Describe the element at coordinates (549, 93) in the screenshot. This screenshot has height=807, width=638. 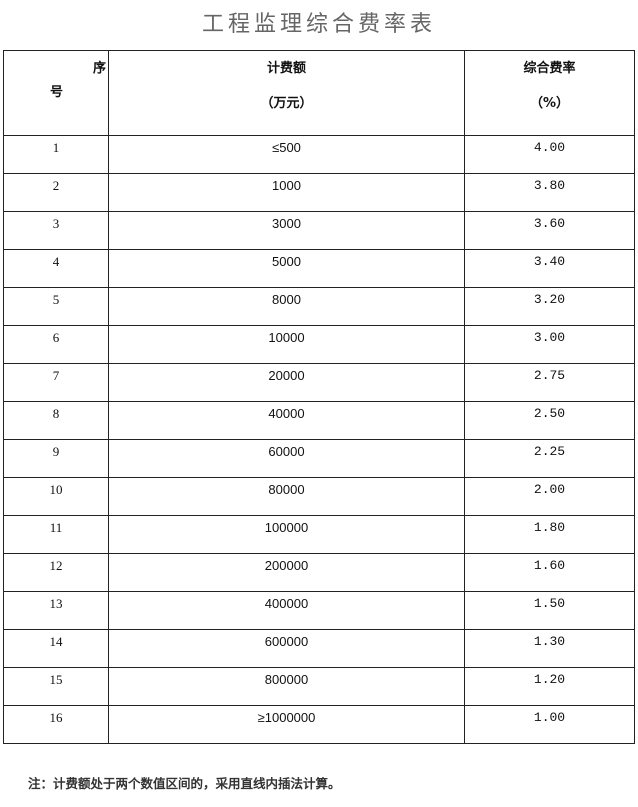
I see `header-rate: 综合费率 （%）` at that location.